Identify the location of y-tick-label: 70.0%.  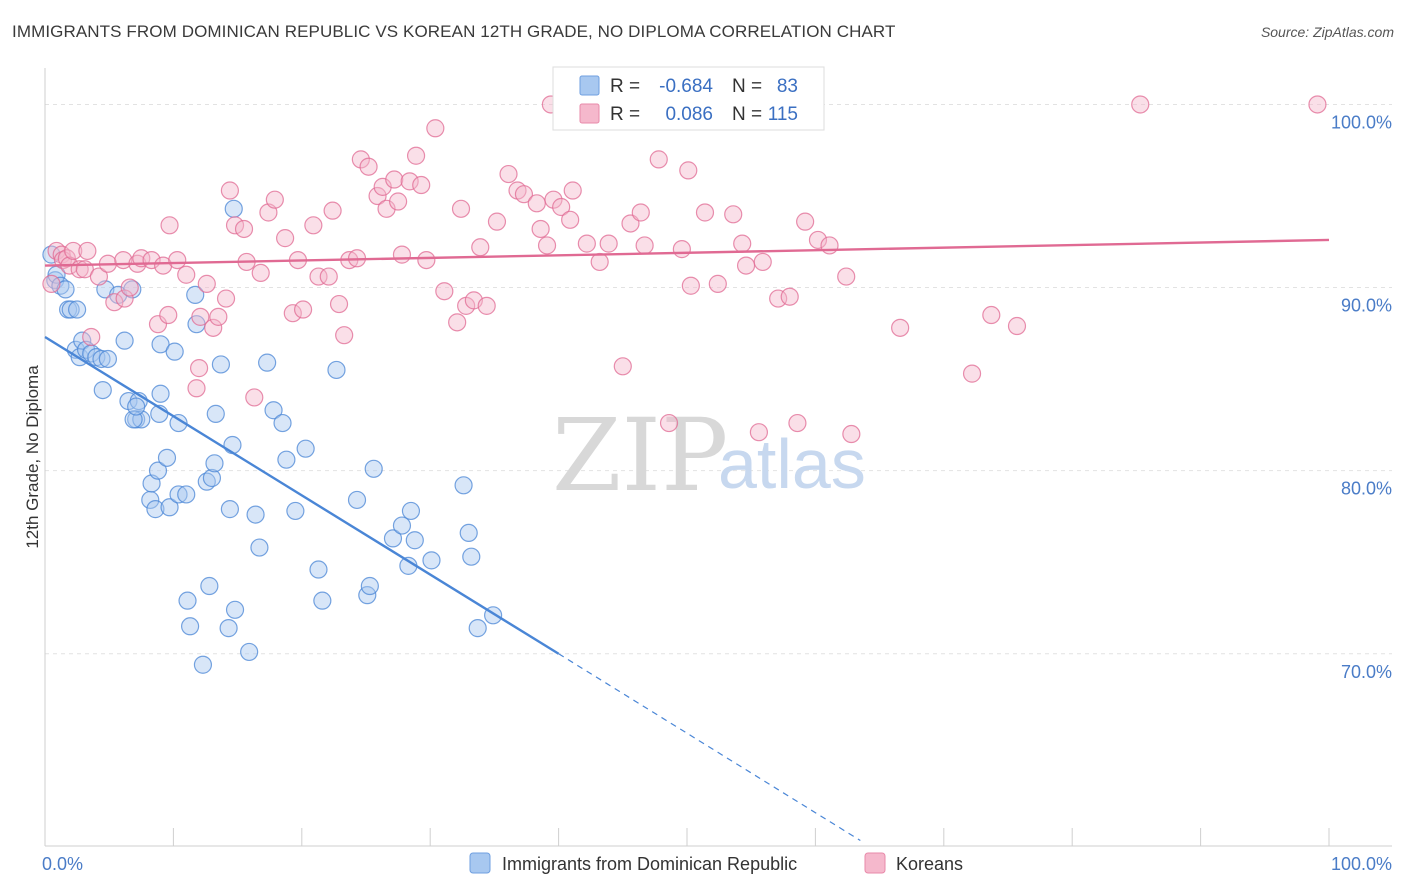
(1366, 672).